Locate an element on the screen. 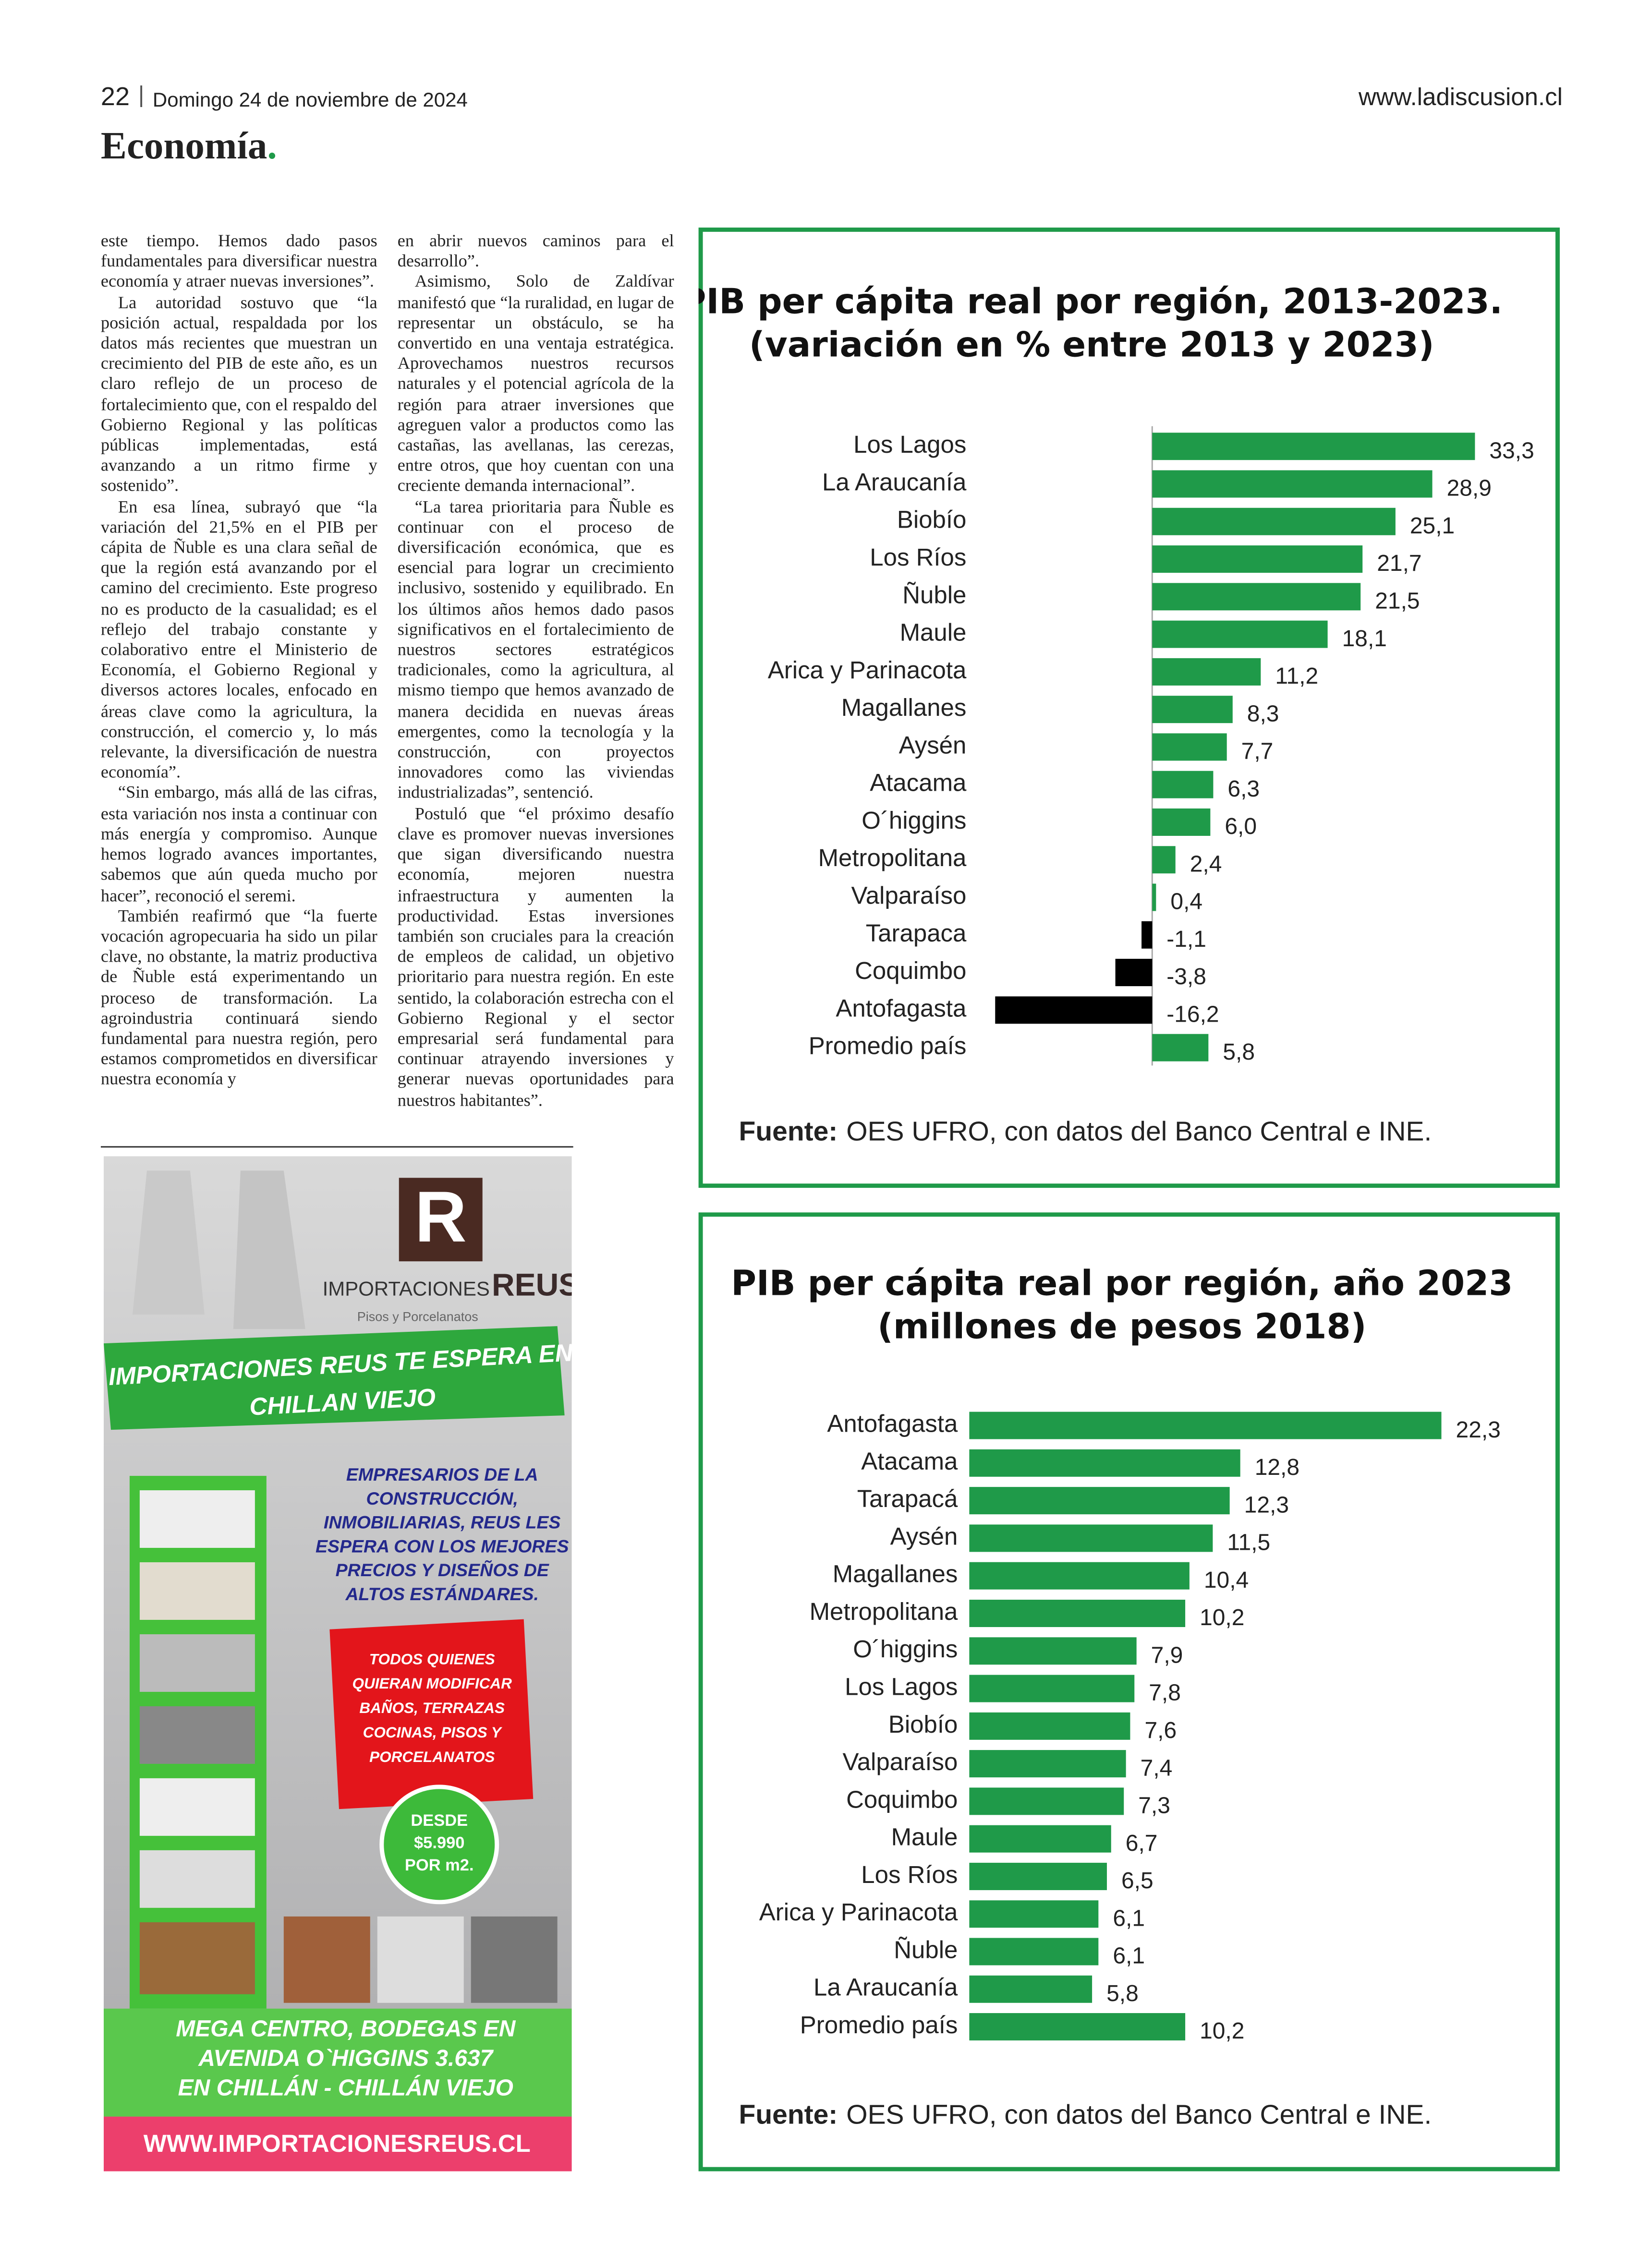  chart-title: PIB per cápita real por región, año 2023 is located at coordinates (1122, 1283).